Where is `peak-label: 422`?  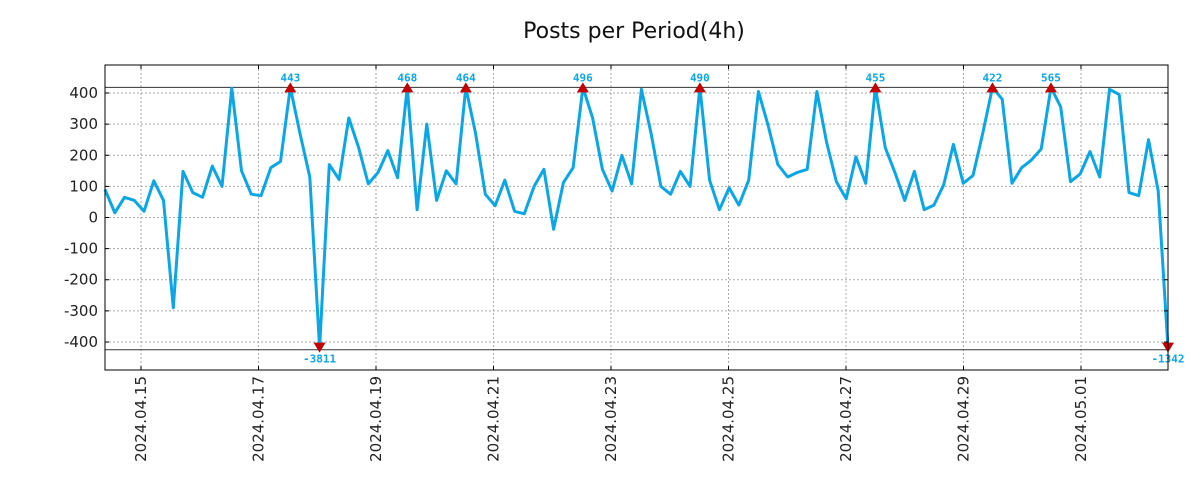 peak-label: 422 is located at coordinates (993, 77).